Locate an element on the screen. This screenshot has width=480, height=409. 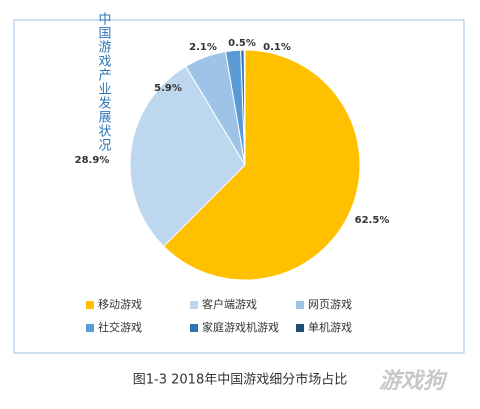
value-label: 0.1% is located at coordinates (277, 47).